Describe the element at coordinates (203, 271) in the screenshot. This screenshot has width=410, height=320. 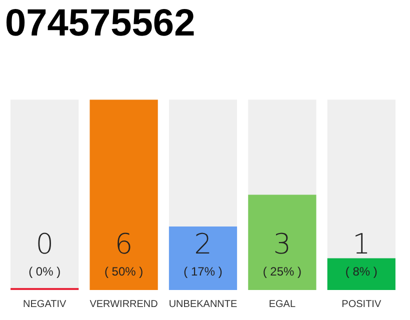
I see `annotation: ( 17% )` at that location.